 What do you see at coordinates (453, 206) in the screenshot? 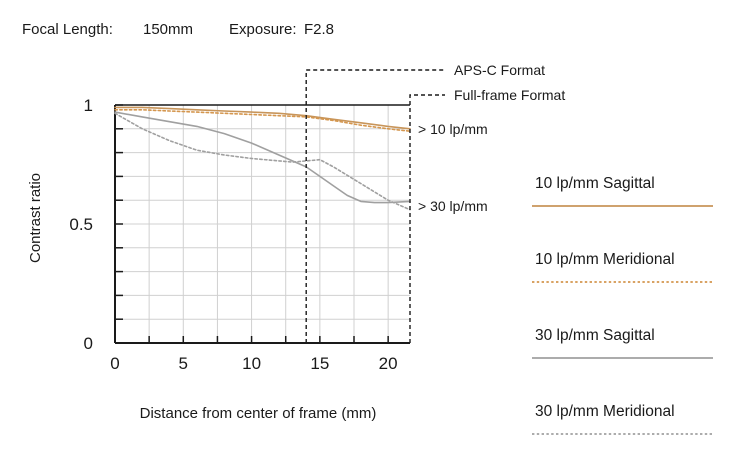
I see `callout-30lpmm: > 30 lp/mm` at bounding box center [453, 206].